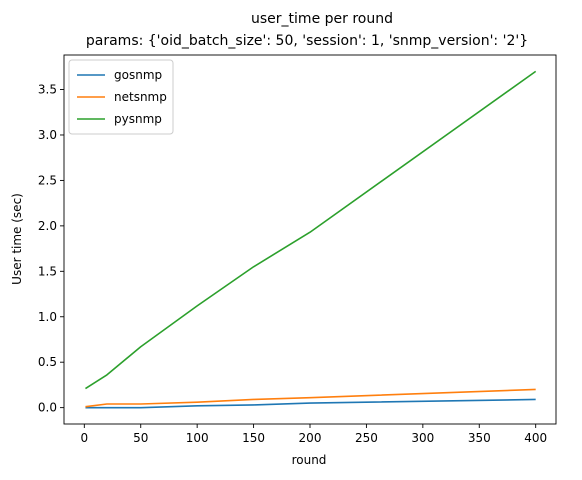  Describe the element at coordinates (138, 119) in the screenshot. I see `legend-label-pysnmp: pysnmp` at that location.